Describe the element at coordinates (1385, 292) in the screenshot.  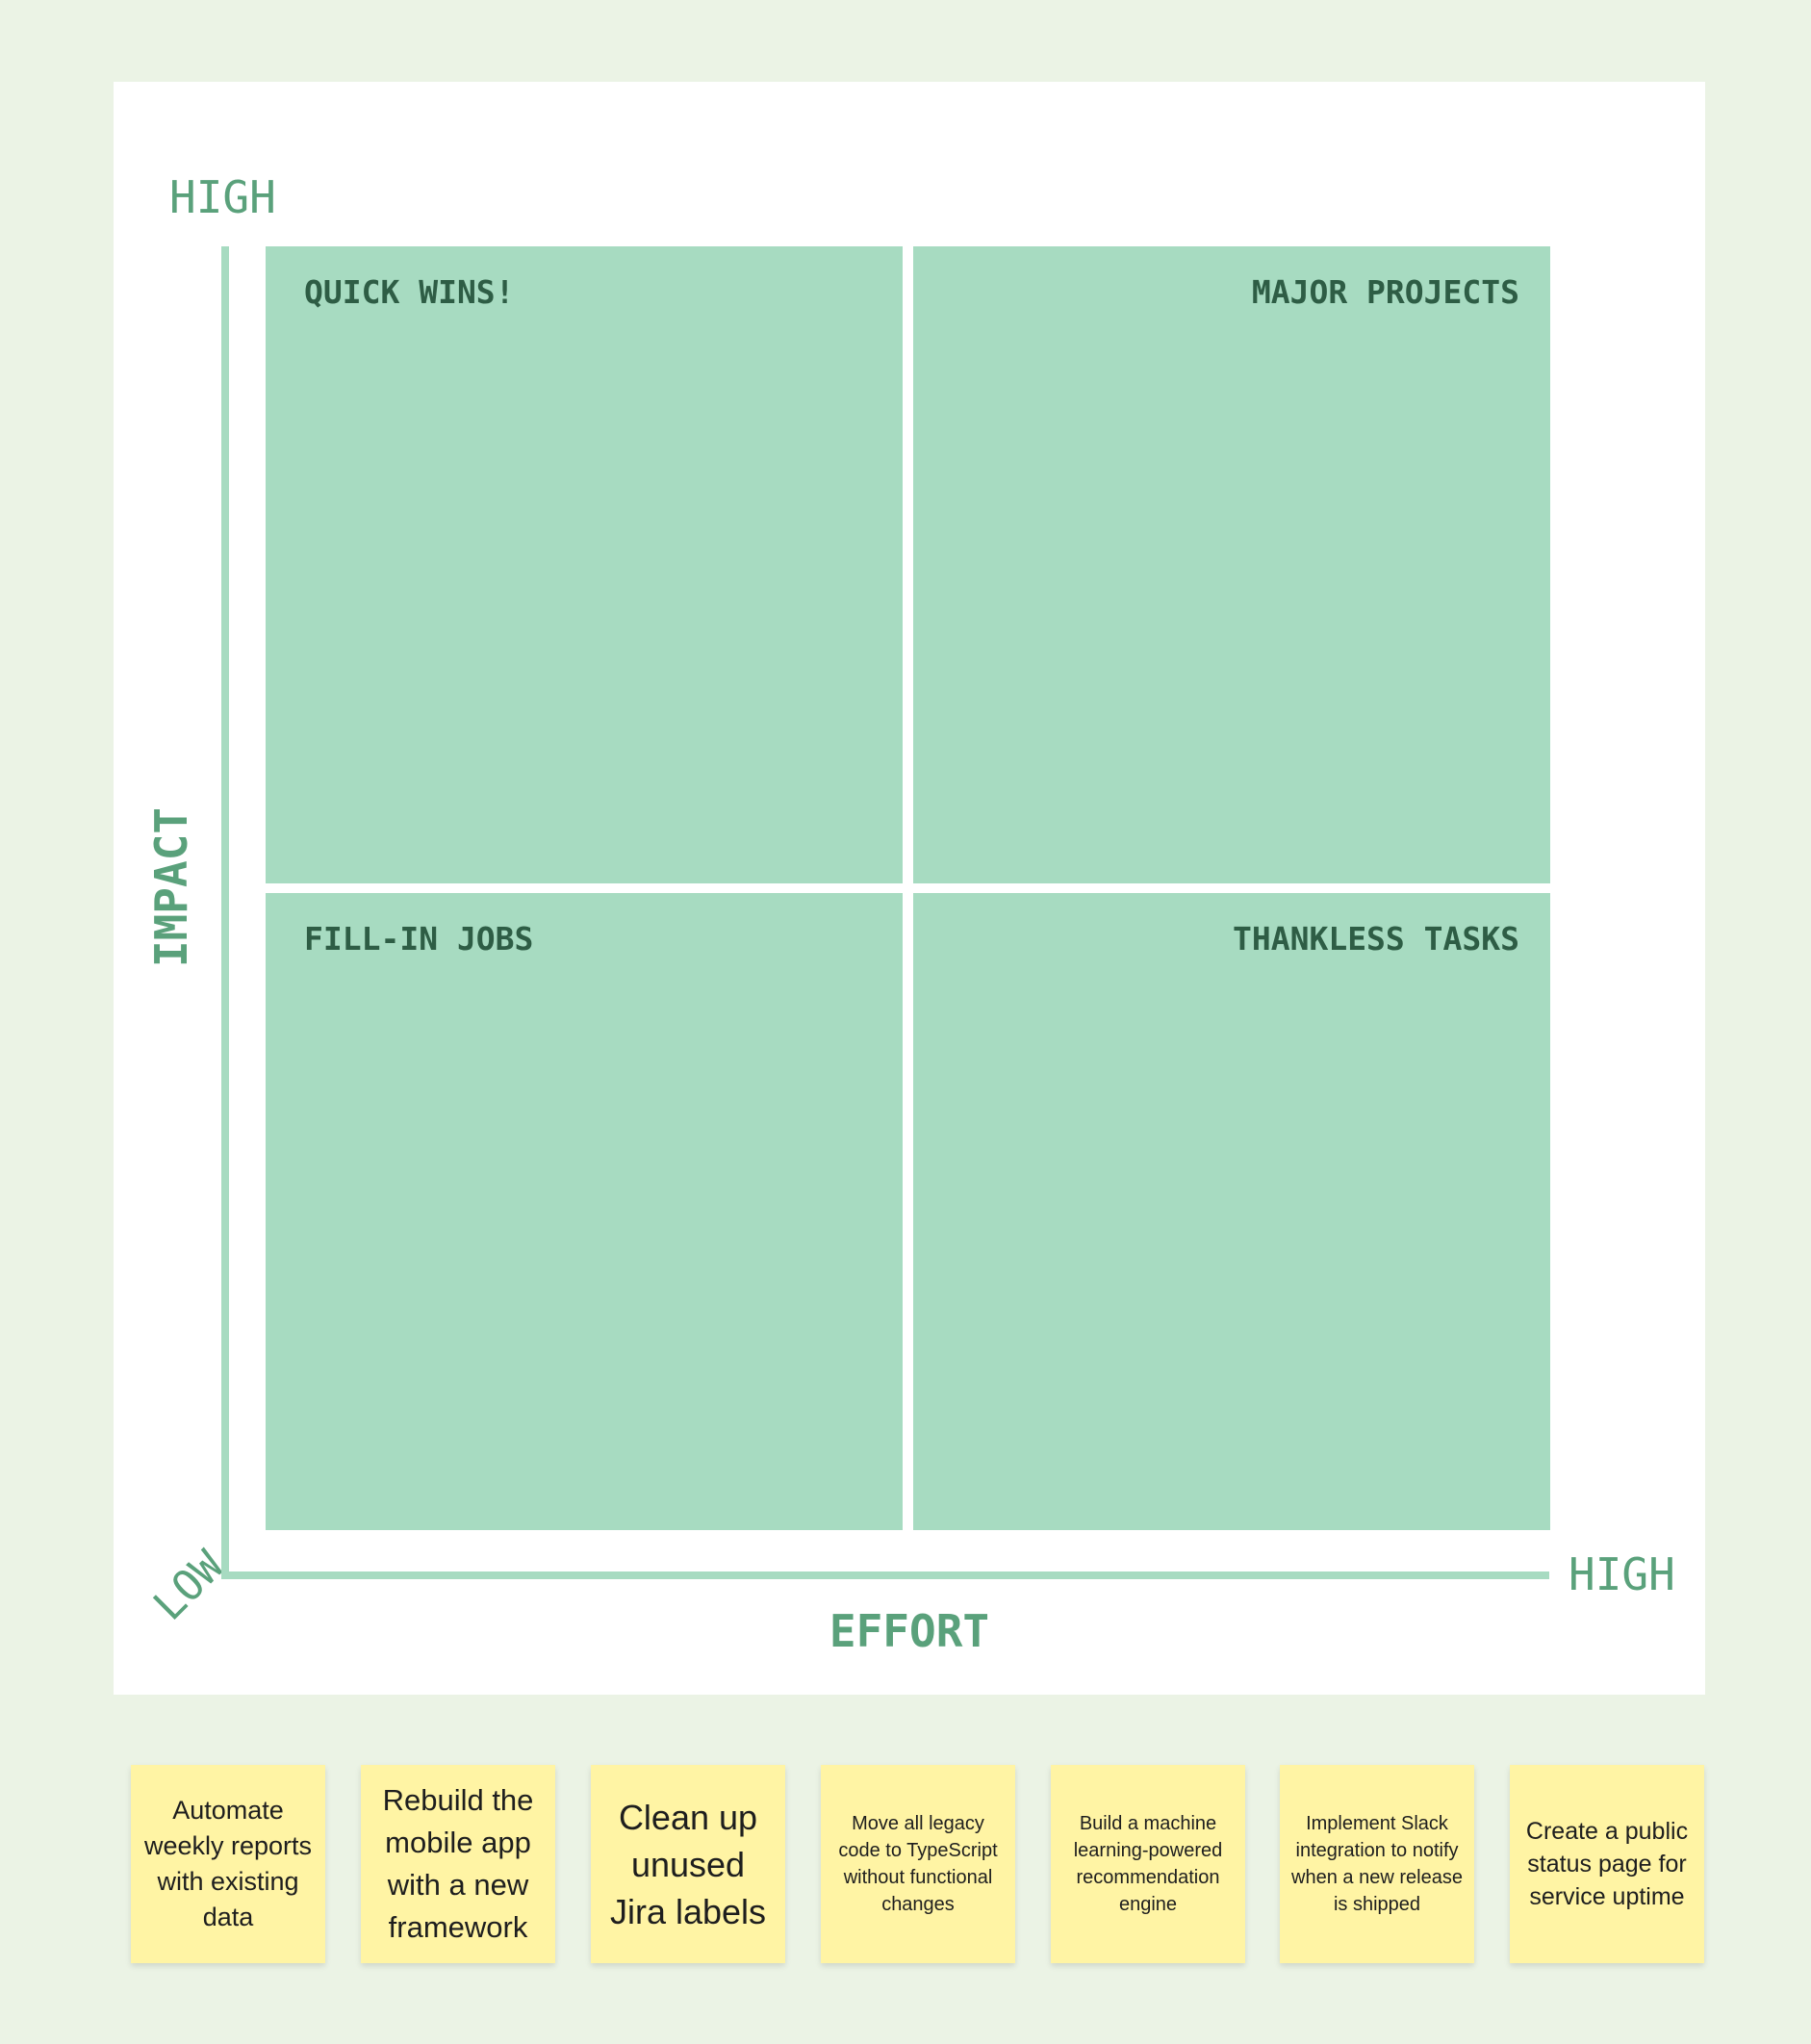
I see `quadrant-title: MAJOR PROJECTS` at that location.